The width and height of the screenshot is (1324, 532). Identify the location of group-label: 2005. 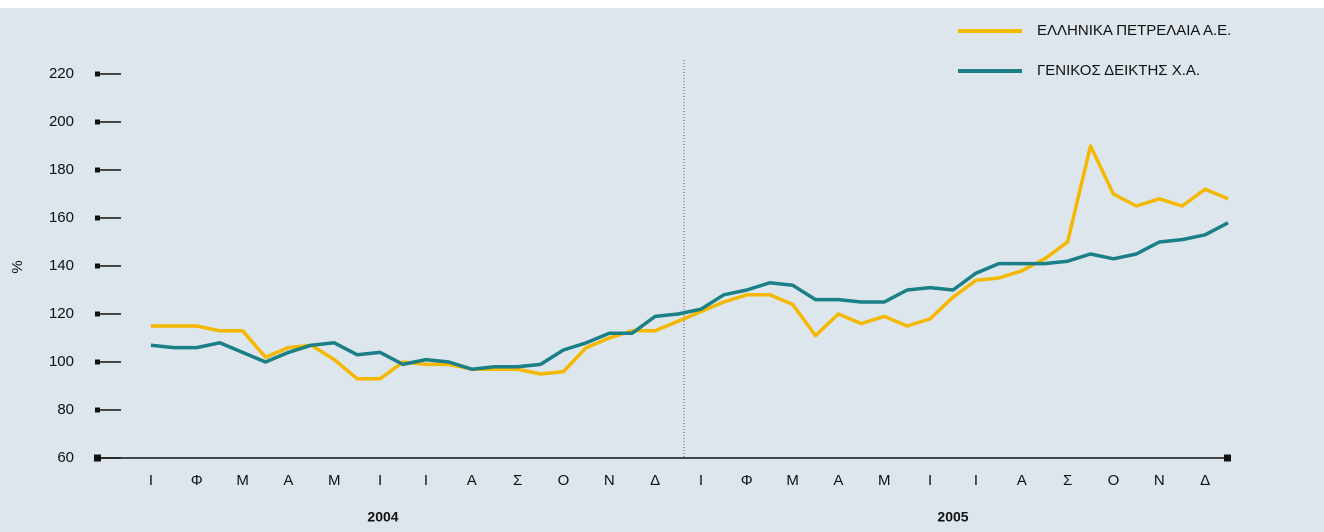
(952, 517).